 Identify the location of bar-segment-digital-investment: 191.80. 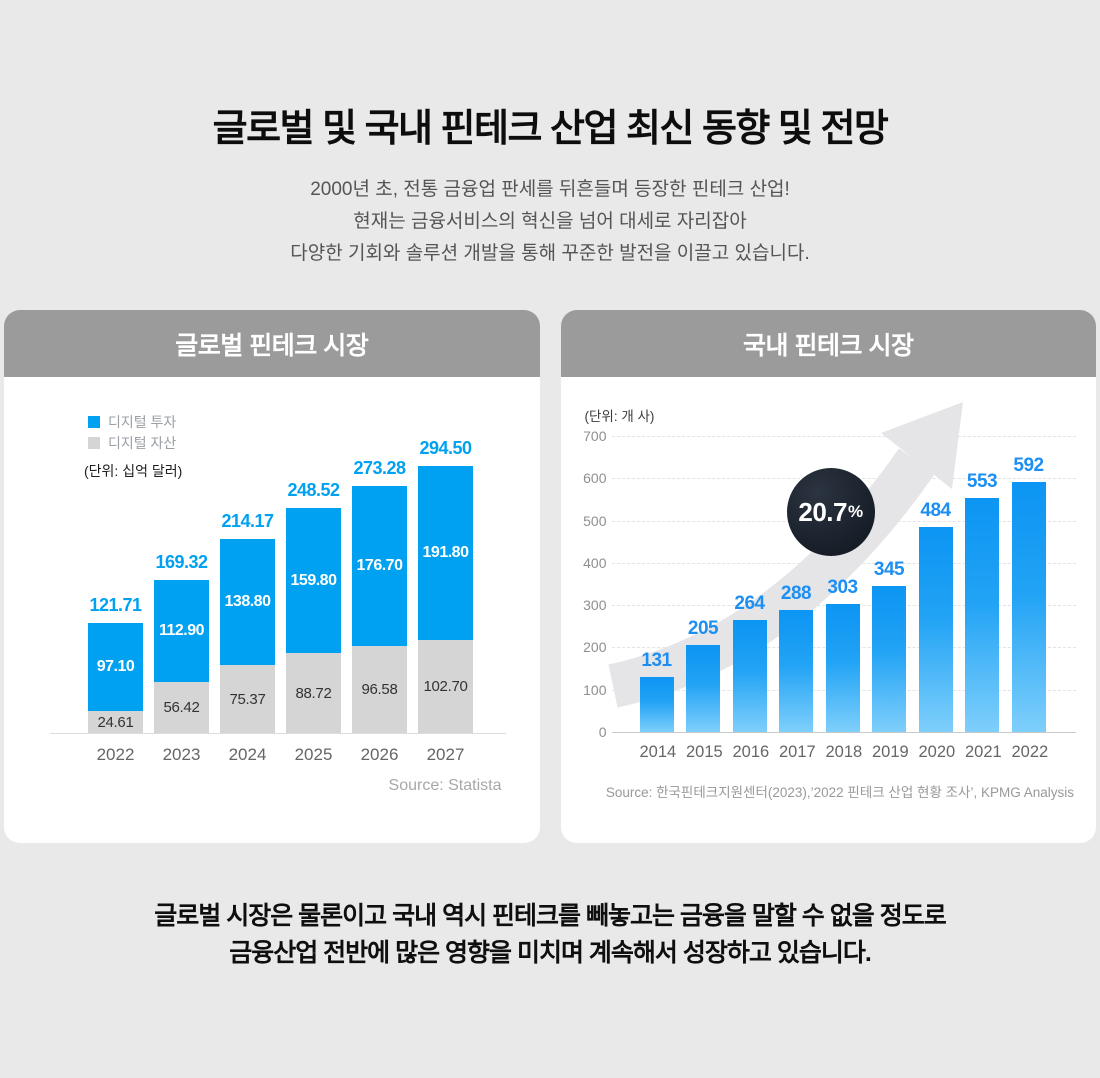
(445, 553).